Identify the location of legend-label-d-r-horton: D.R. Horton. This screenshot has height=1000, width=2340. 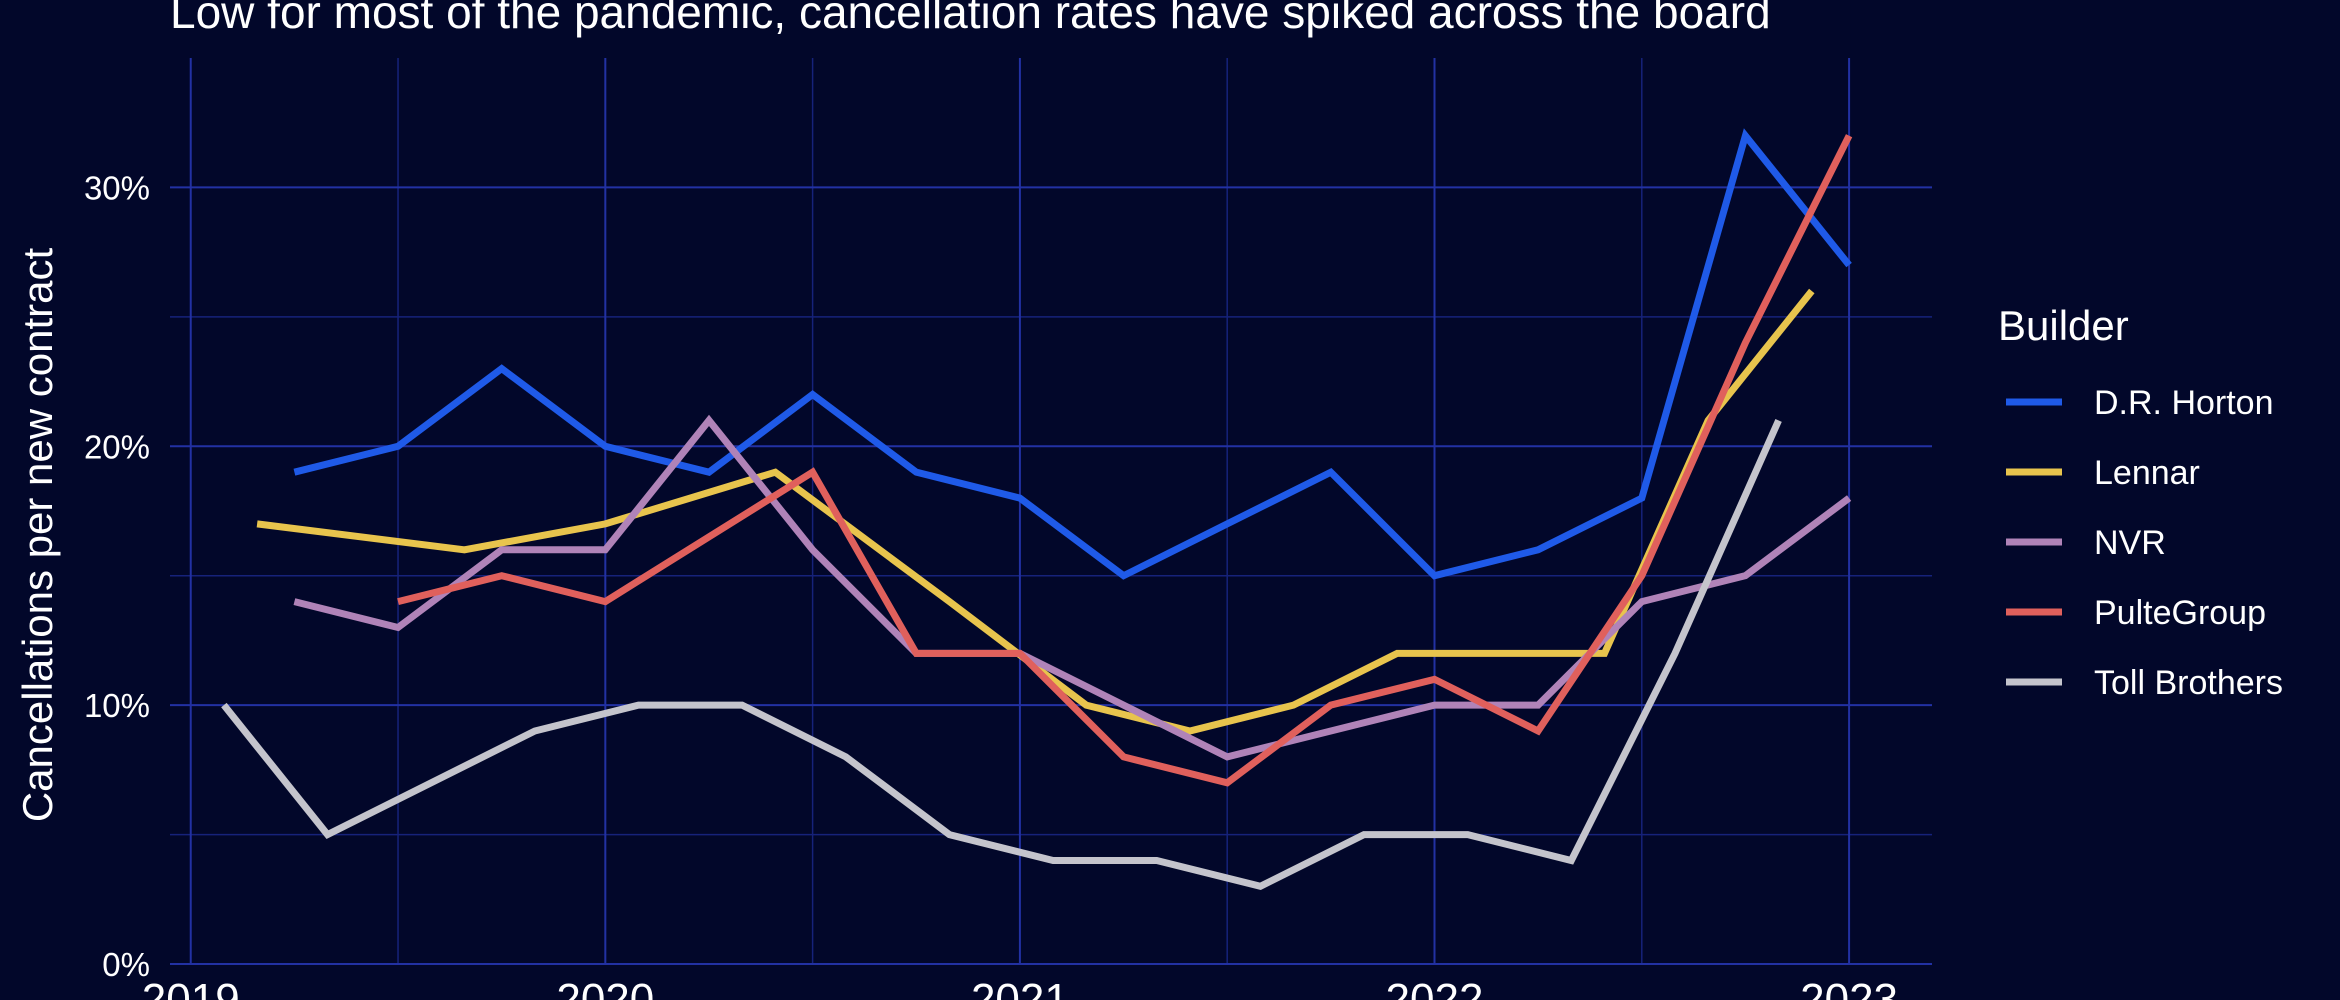
(2184, 403).